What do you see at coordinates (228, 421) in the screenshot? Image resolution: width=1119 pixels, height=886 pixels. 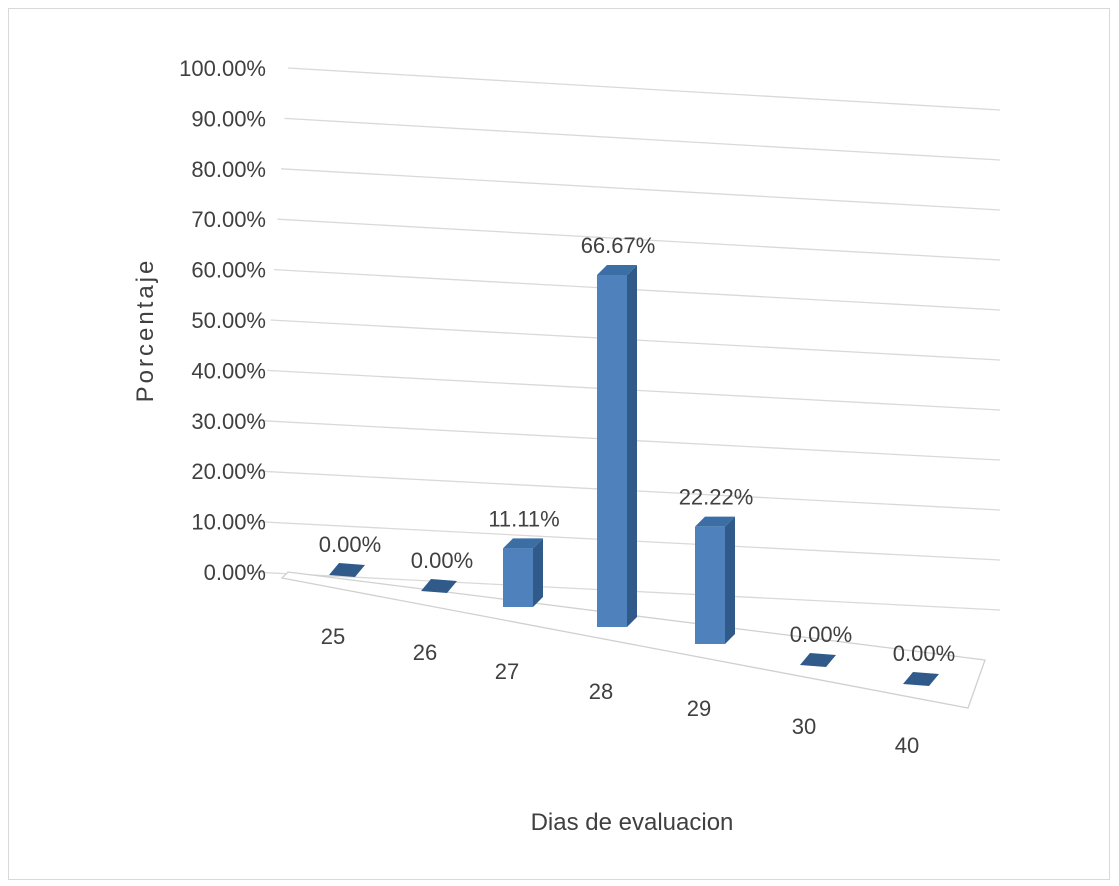 I see `y-tick-label: 30.00%` at bounding box center [228, 421].